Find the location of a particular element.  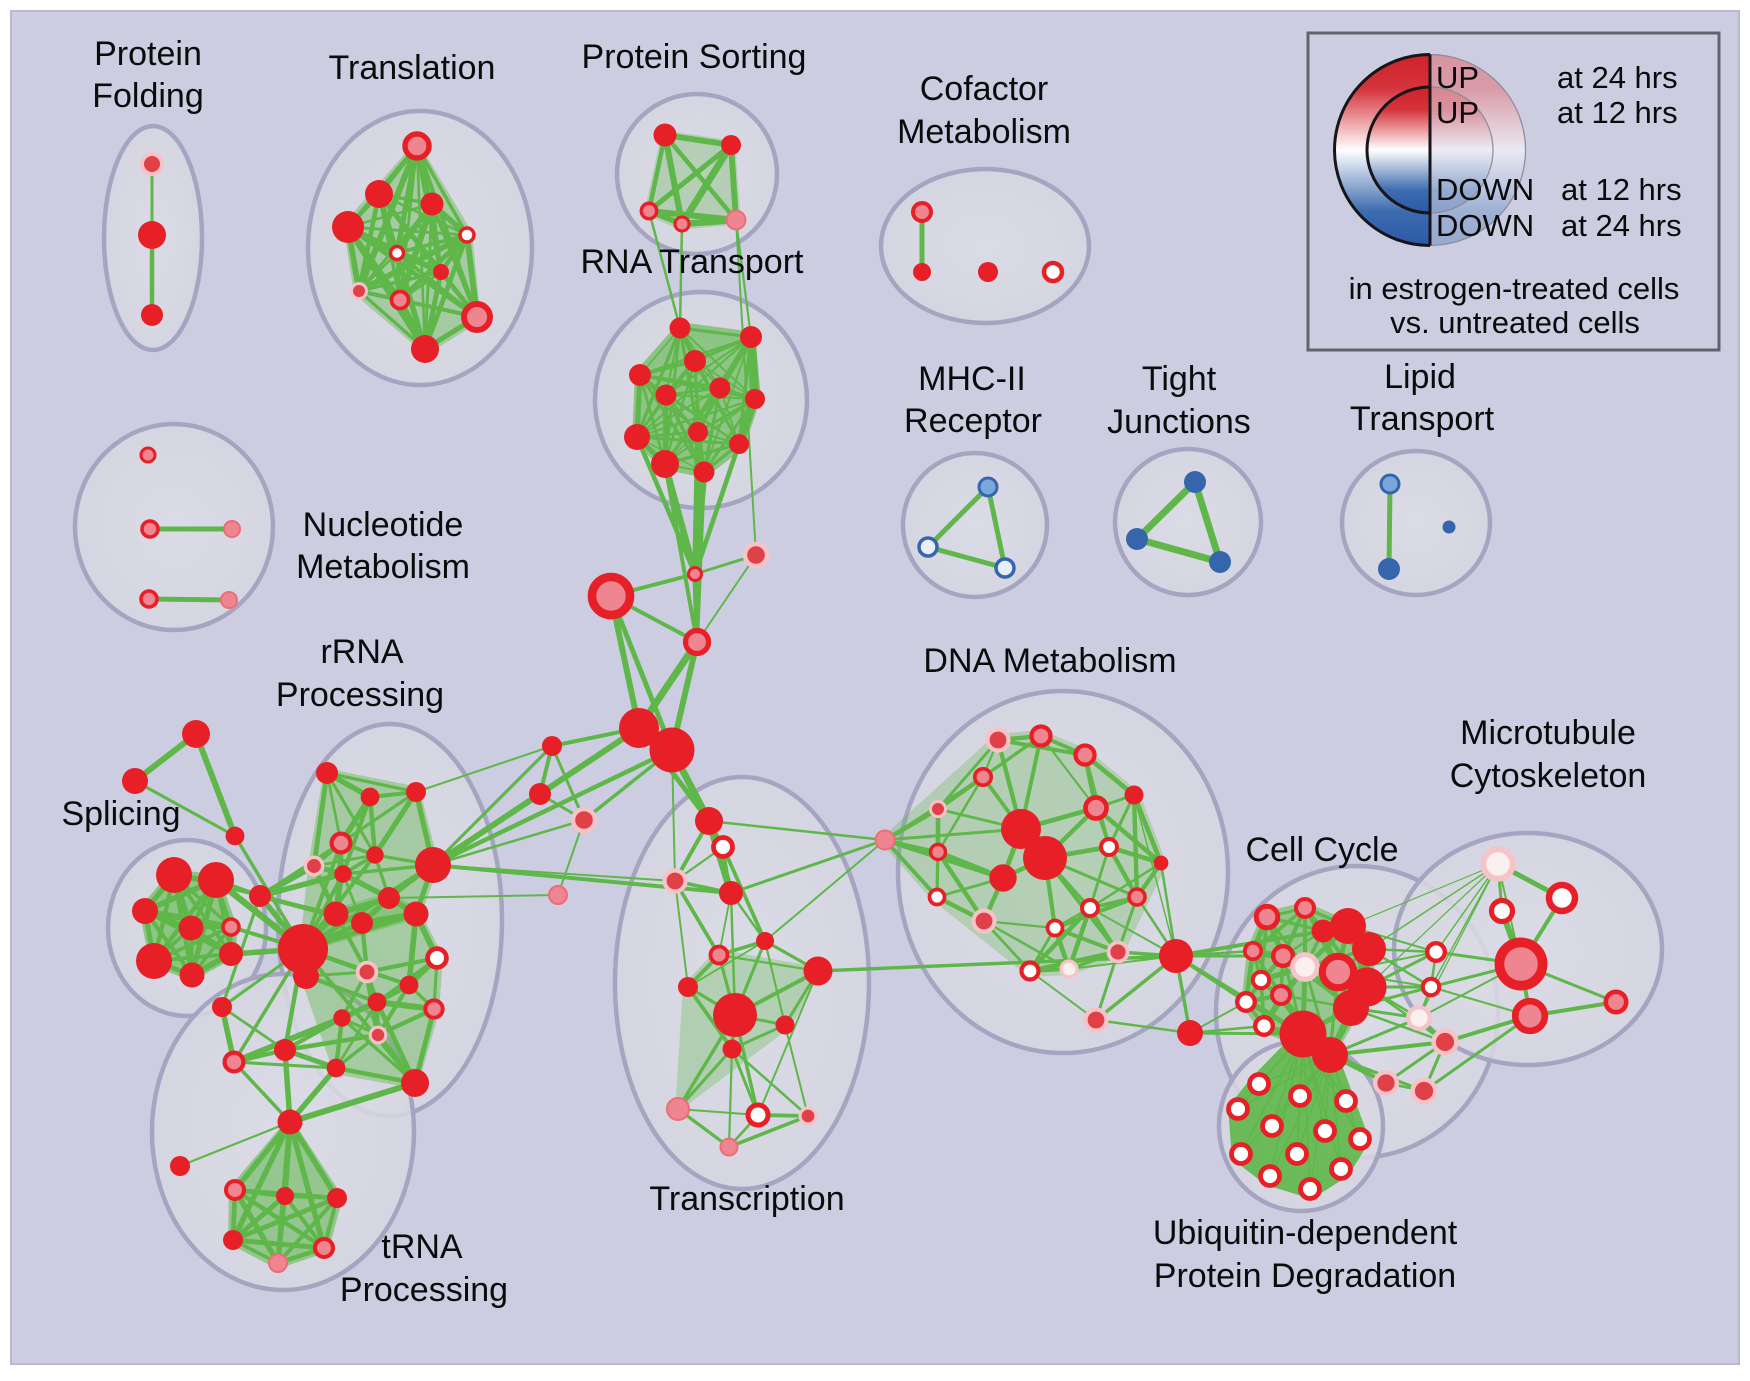

svg-text: Tight is located at coordinates (1179, 379).